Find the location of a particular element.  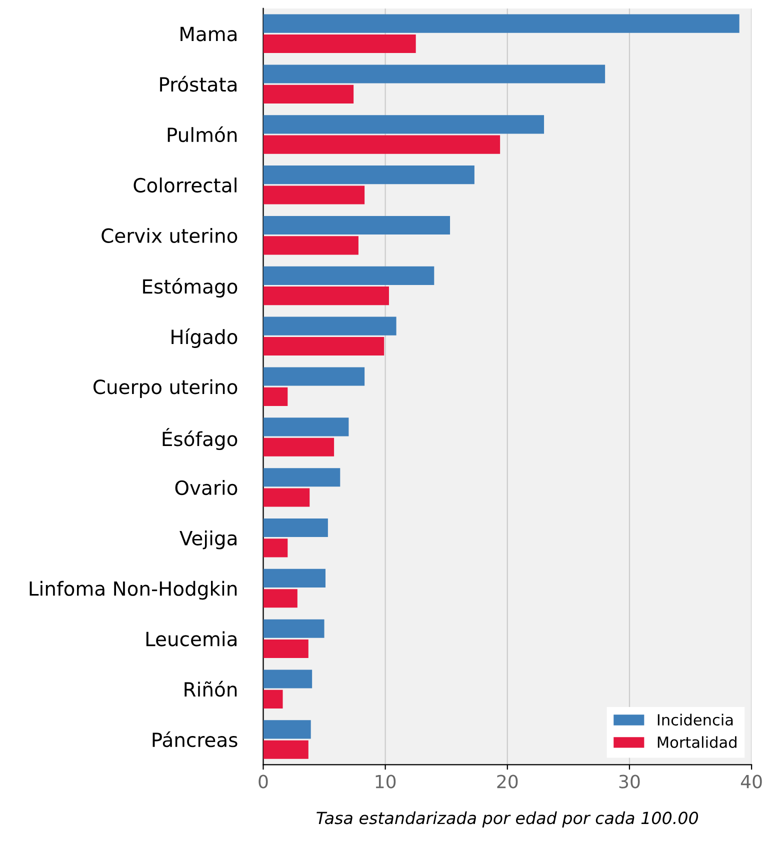

x-tick-label: 10 is located at coordinates (386, 781).